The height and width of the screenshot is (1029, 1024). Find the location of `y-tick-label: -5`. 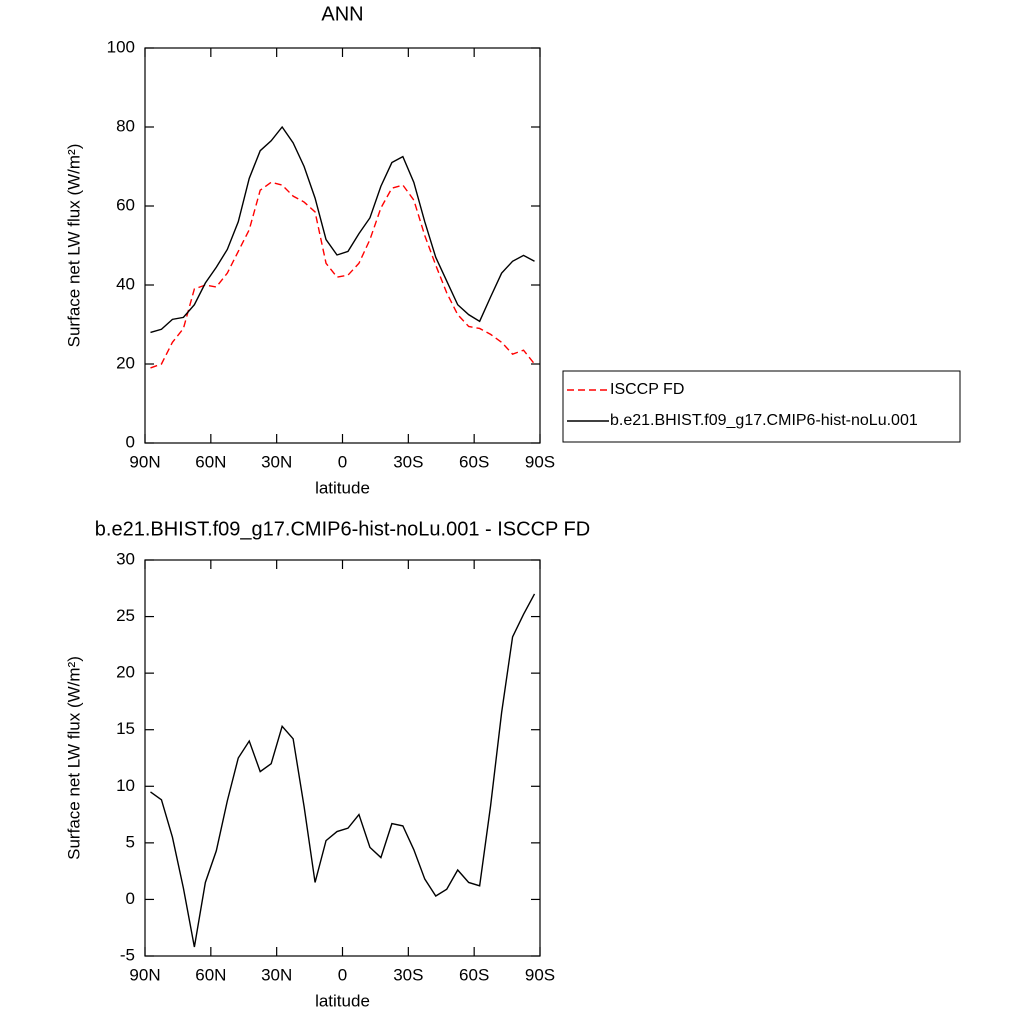

y-tick-label: -5 is located at coordinates (127, 954).